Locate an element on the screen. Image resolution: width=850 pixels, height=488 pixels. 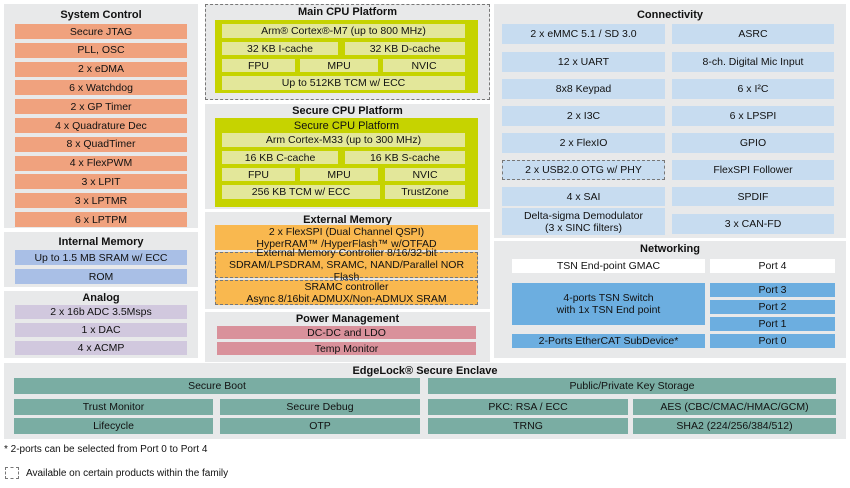
connectivity-item: 2 x USB2.0 OTG w/ PHY is located at coordinates (583, 170).